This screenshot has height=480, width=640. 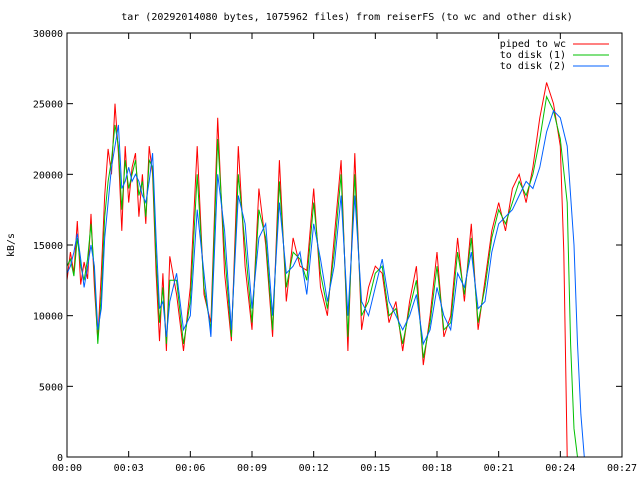 I want to click on x-tick-label: 00:12, so click(x=314, y=468).